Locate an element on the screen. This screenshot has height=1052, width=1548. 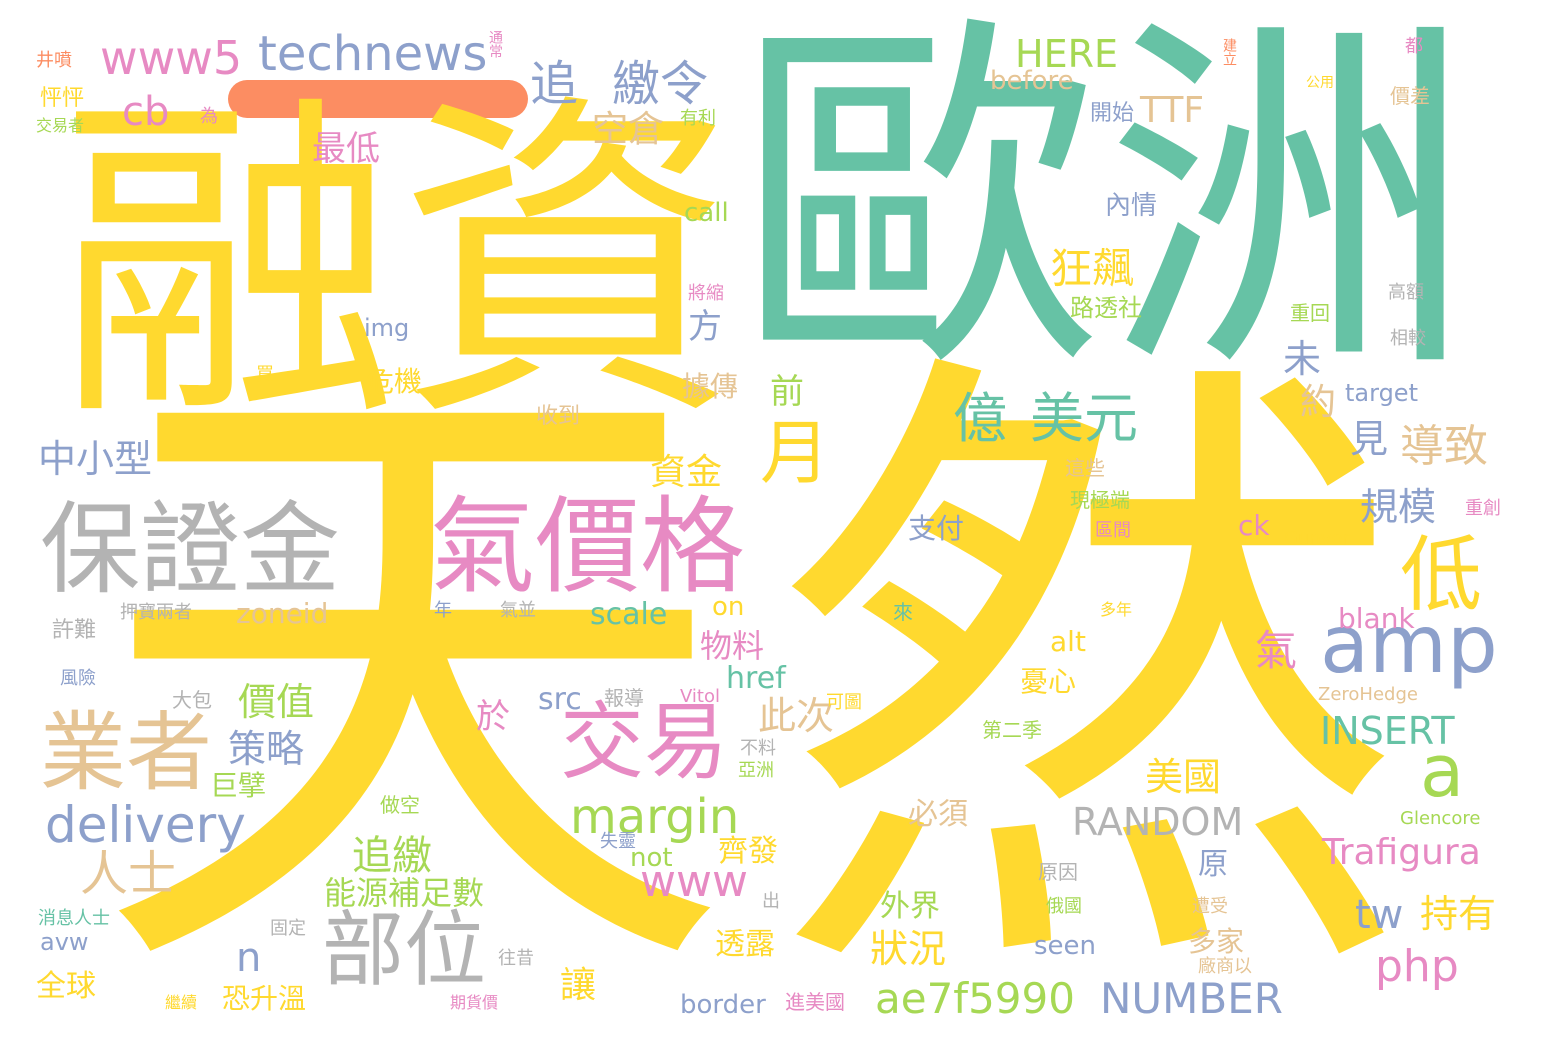
word-zoneid: zoneid is located at coordinates (282, 614).